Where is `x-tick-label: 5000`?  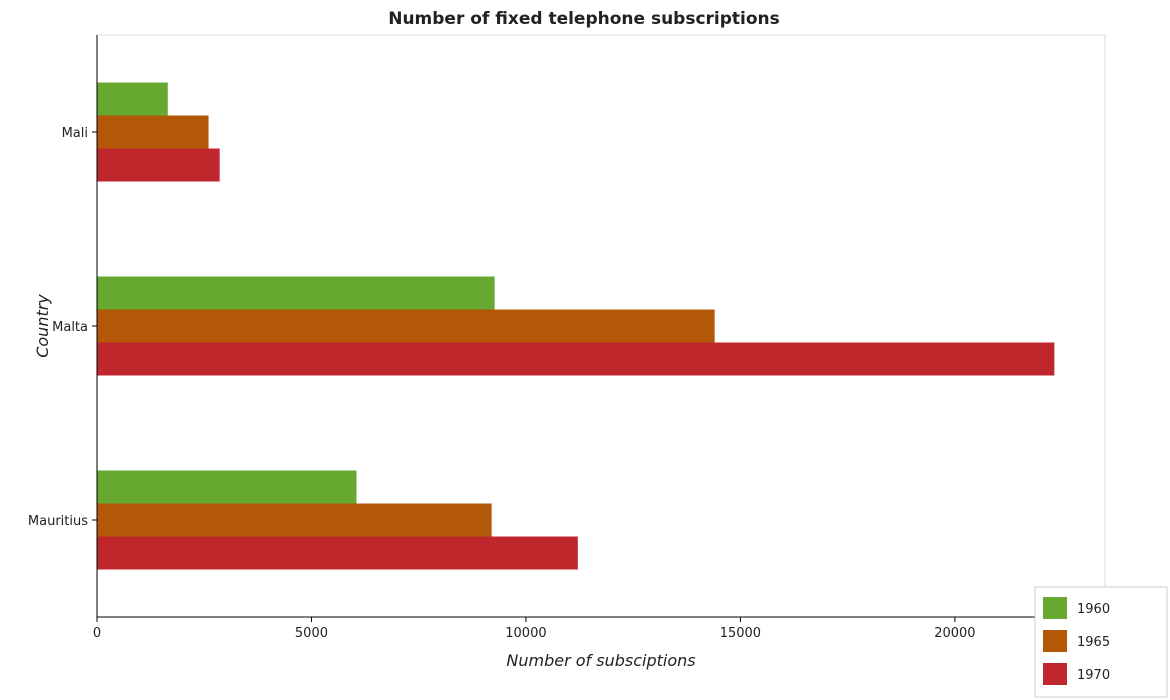
x-tick-label: 5000 is located at coordinates (311, 633).